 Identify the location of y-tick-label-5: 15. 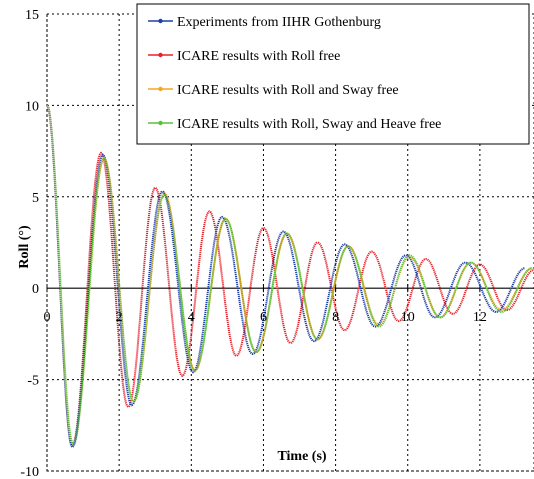
(32, 15).